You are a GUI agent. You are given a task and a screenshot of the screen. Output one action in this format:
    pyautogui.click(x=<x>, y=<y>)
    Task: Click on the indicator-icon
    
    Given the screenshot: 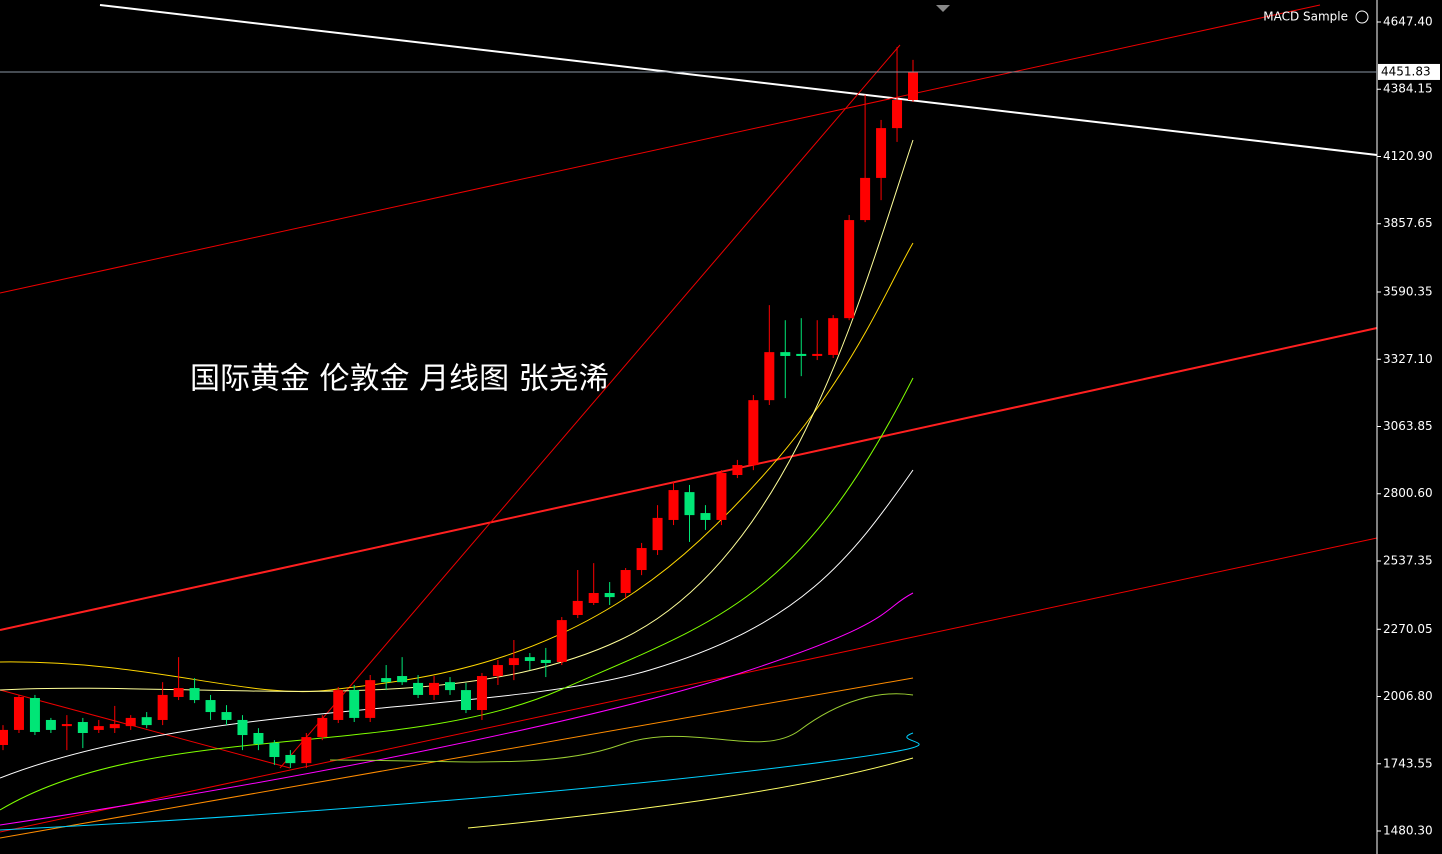 What is the action you would take?
    pyautogui.click(x=1362, y=17)
    